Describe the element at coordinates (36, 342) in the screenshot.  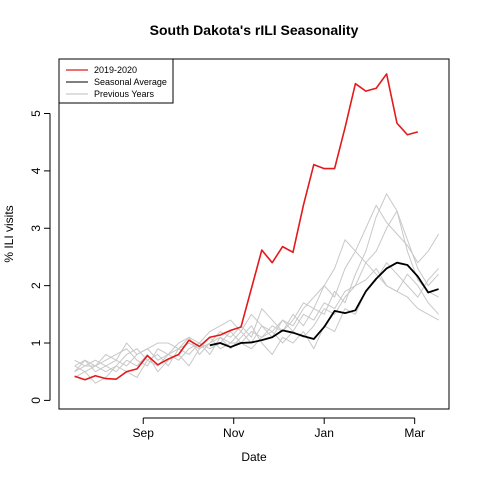
I see `y-tick-label-1: 1` at that location.